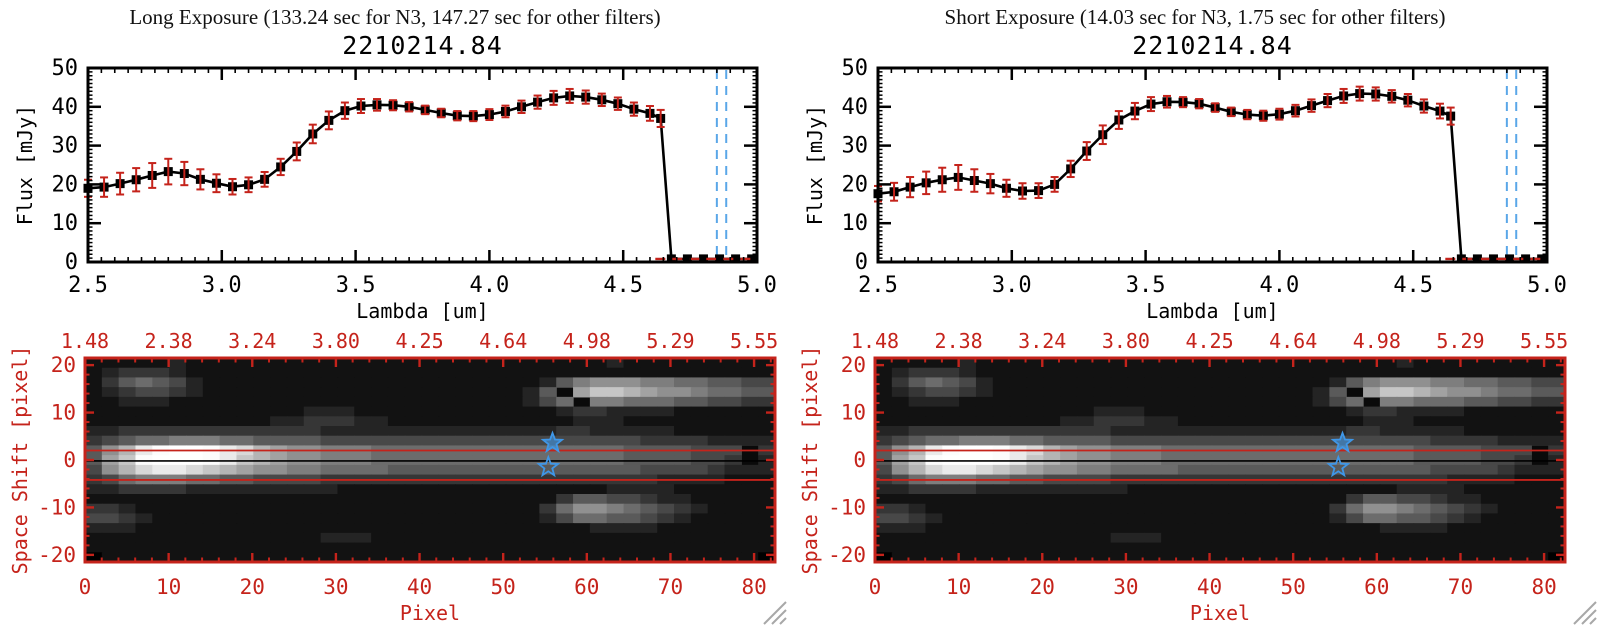 The height and width of the screenshot is (630, 1600). Describe the element at coordinates (1293, 341) in the screenshot. I see `top-wavelength-label: 4.64` at that location.